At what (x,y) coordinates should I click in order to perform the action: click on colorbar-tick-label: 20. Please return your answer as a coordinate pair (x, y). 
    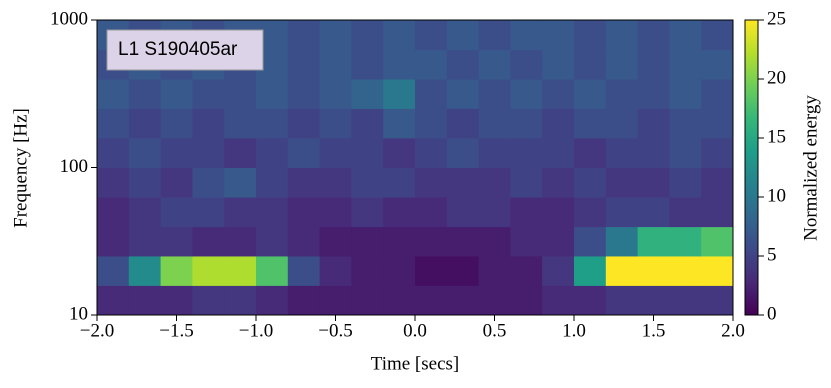
    Looking at the image, I should click on (776, 77).